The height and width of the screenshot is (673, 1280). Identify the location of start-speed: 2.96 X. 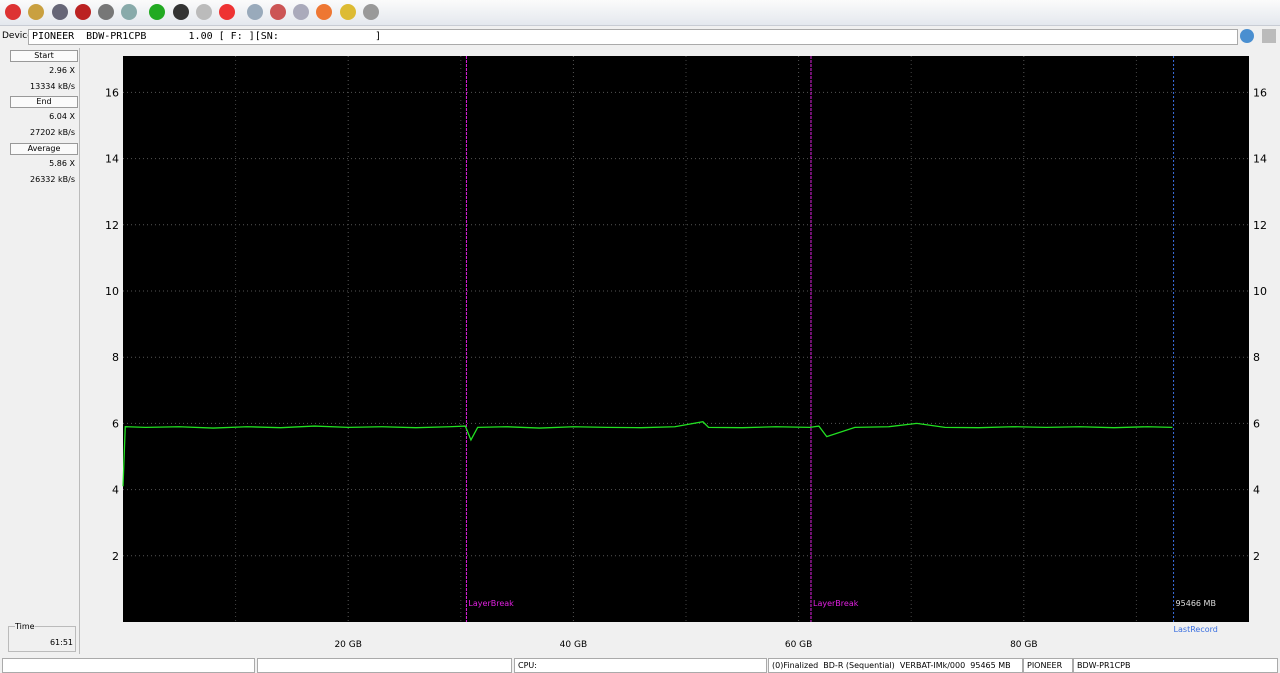
(62, 70).